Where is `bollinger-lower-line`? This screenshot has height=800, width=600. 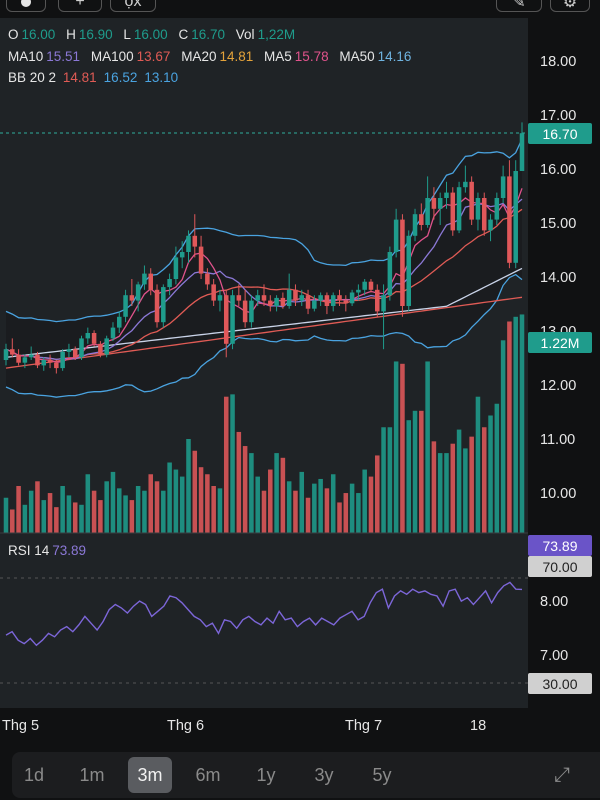 bollinger-lower-line is located at coordinates (264, 335).